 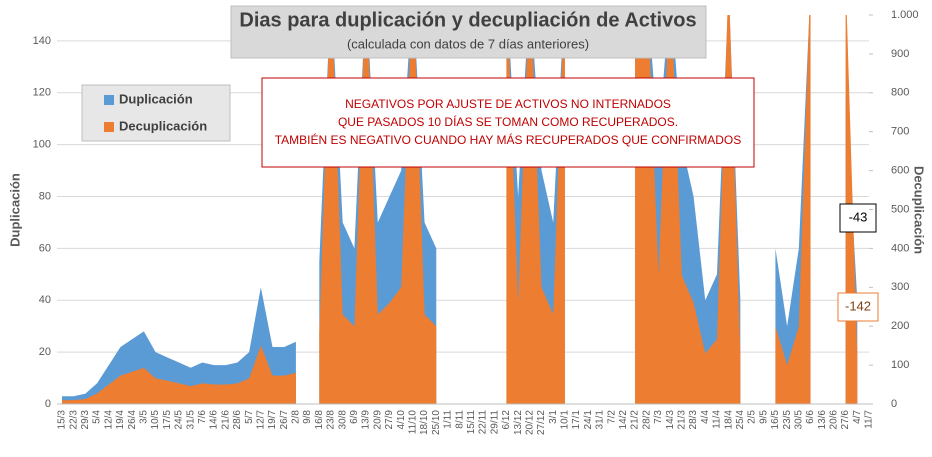 What do you see at coordinates (635, 420) in the screenshot?
I see `x-tick-label: 21/2` at bounding box center [635, 420].